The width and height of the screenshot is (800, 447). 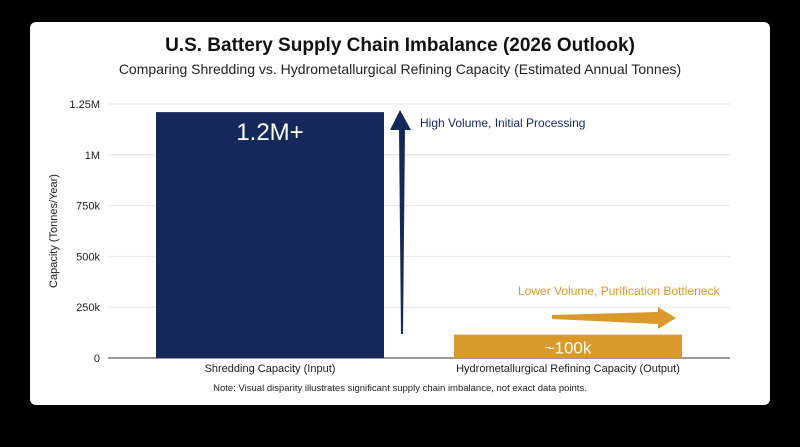 I want to click on y-tick-label: 750k, so click(x=88, y=207).